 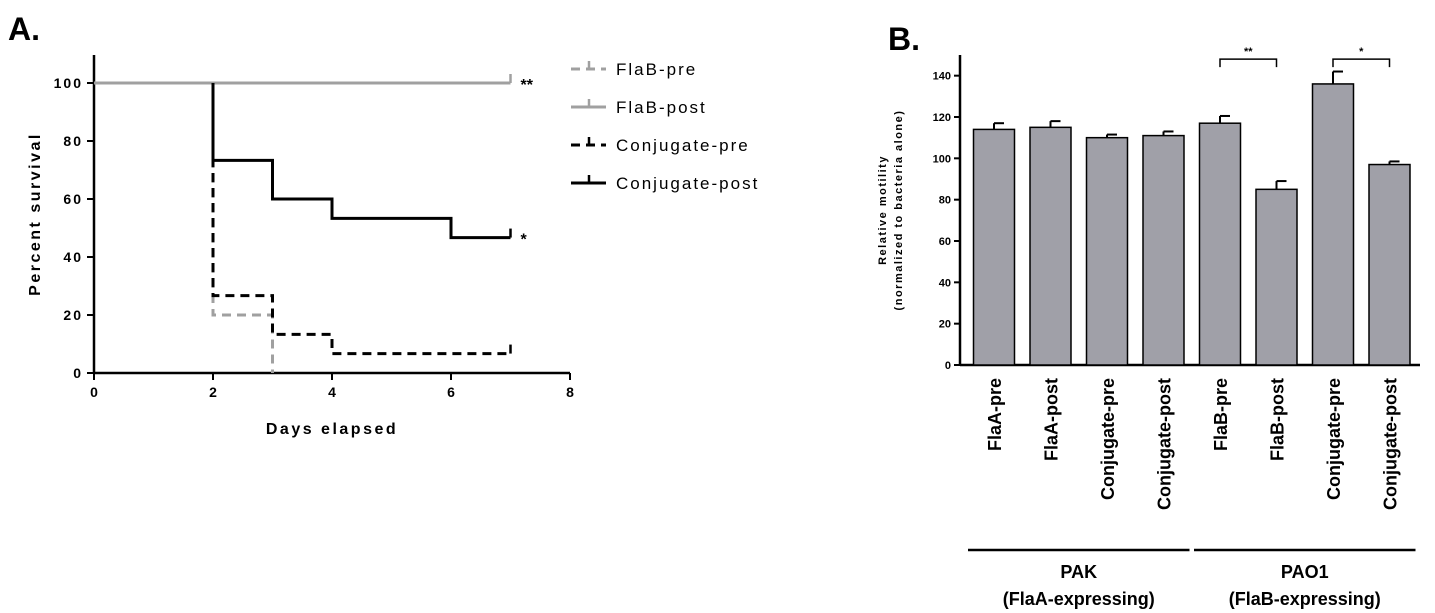 I want to click on motility-significance-marker: *, so click(x=1361, y=52).